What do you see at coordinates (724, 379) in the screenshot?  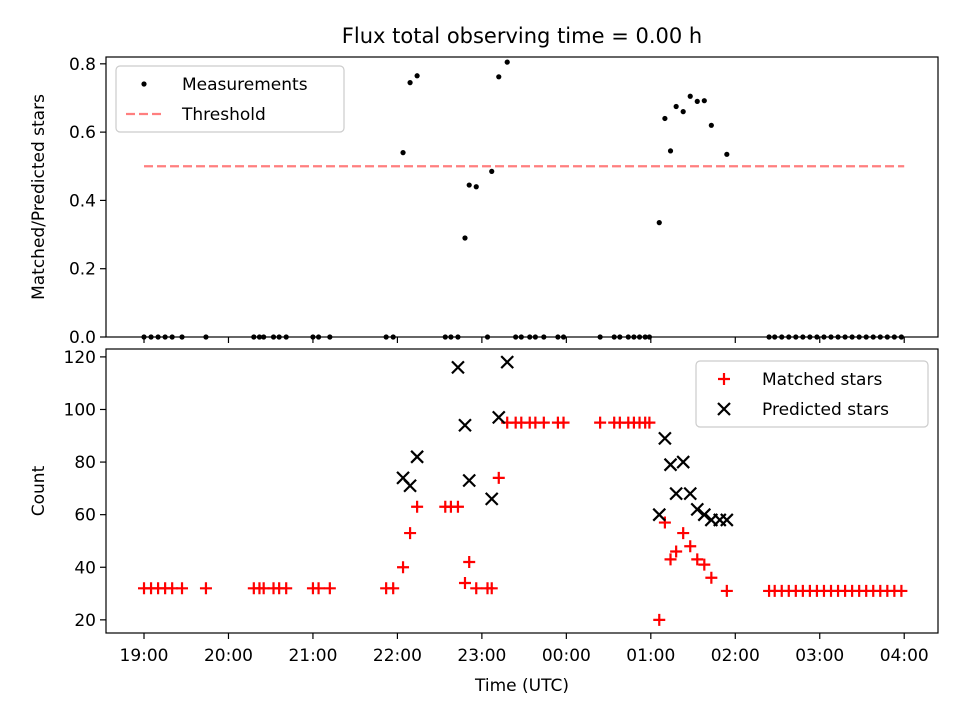 I see `legend-matched-marker` at bounding box center [724, 379].